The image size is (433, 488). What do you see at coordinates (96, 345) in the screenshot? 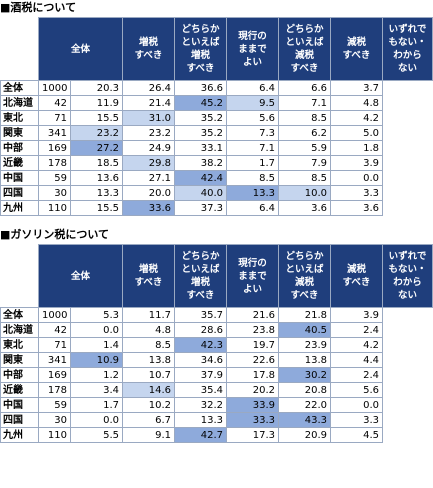
I see `table-cell: 1.4` at bounding box center [96, 345].